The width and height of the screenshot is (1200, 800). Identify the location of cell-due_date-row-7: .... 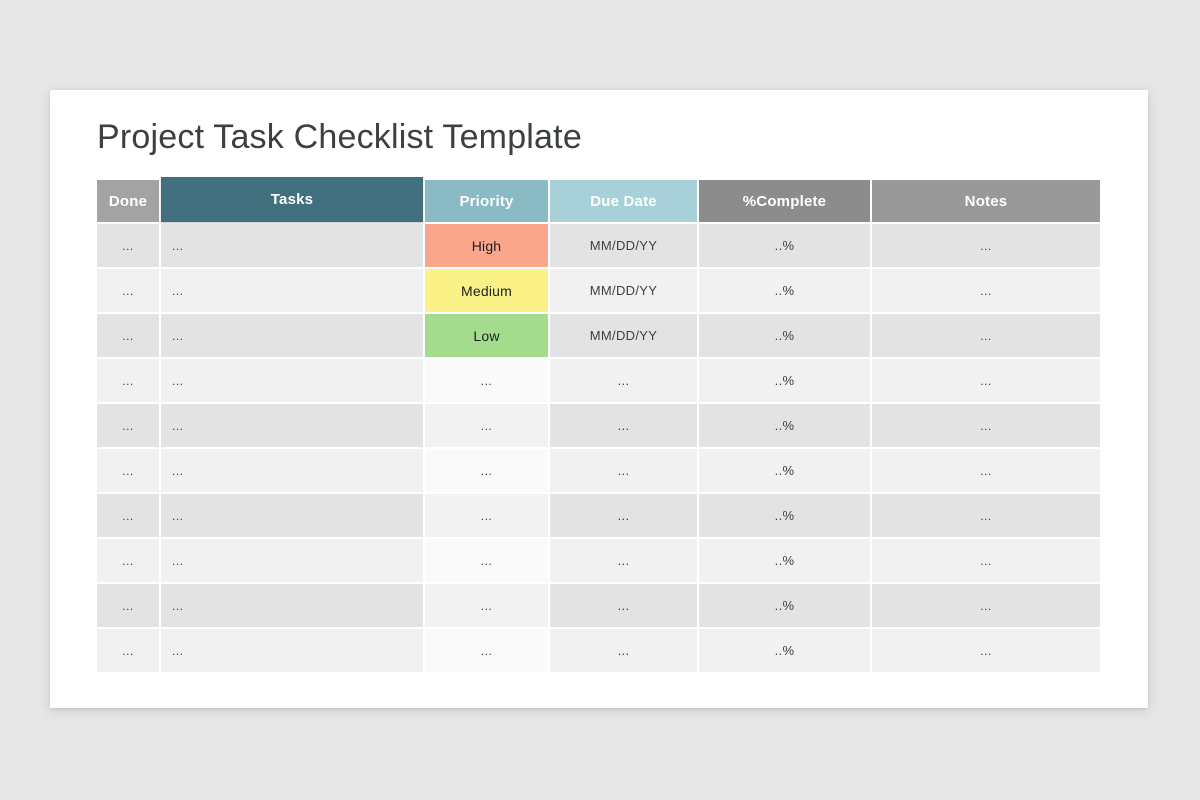
(623, 515).